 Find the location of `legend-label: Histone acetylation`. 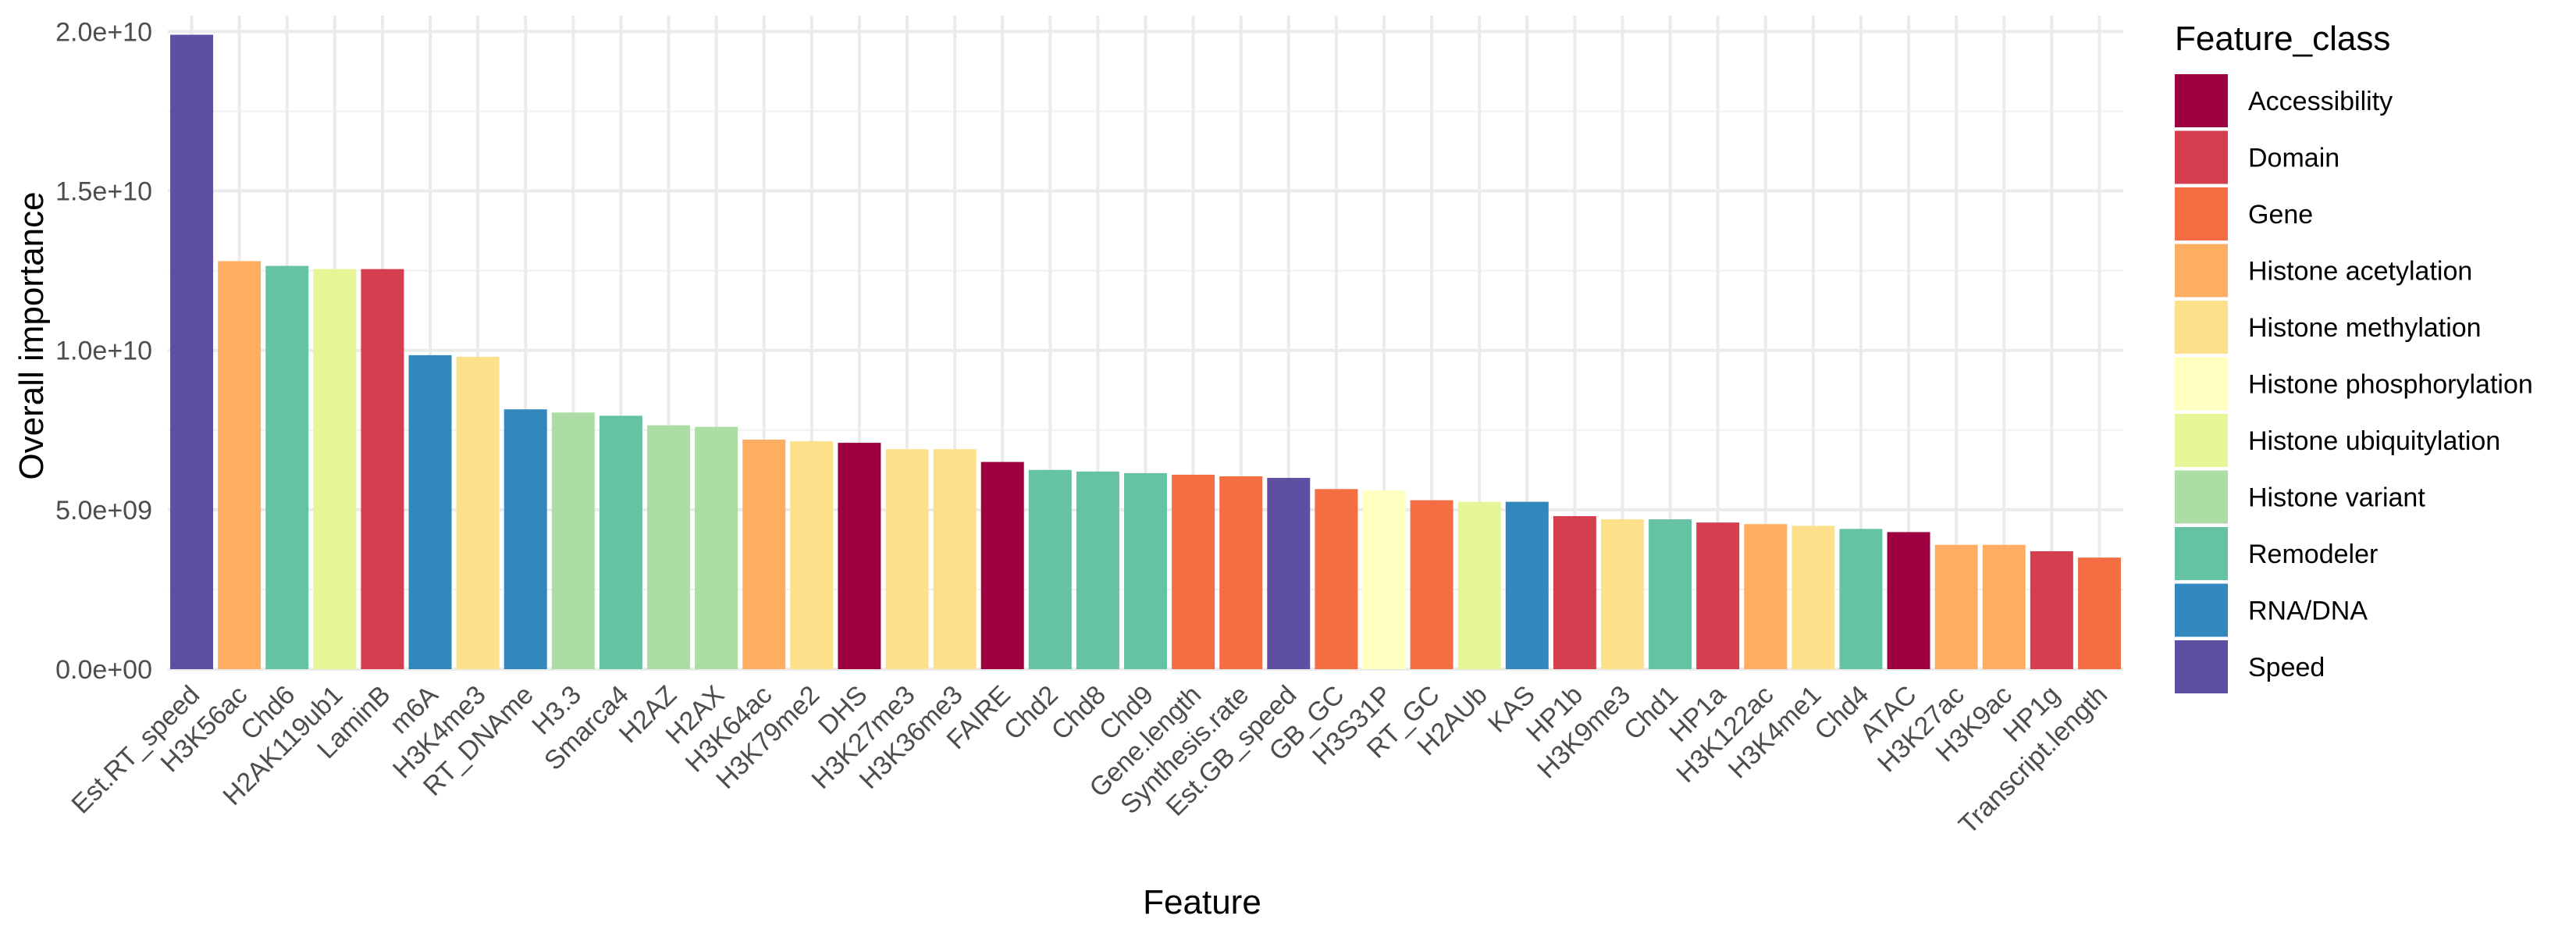

legend-label: Histone acetylation is located at coordinates (2360, 272).